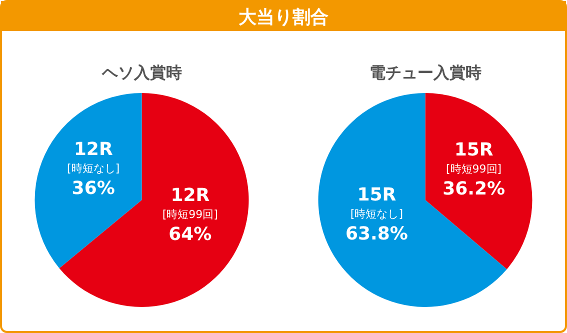  I want to click on chart-title: 電チュー入賞時, so click(425, 72).